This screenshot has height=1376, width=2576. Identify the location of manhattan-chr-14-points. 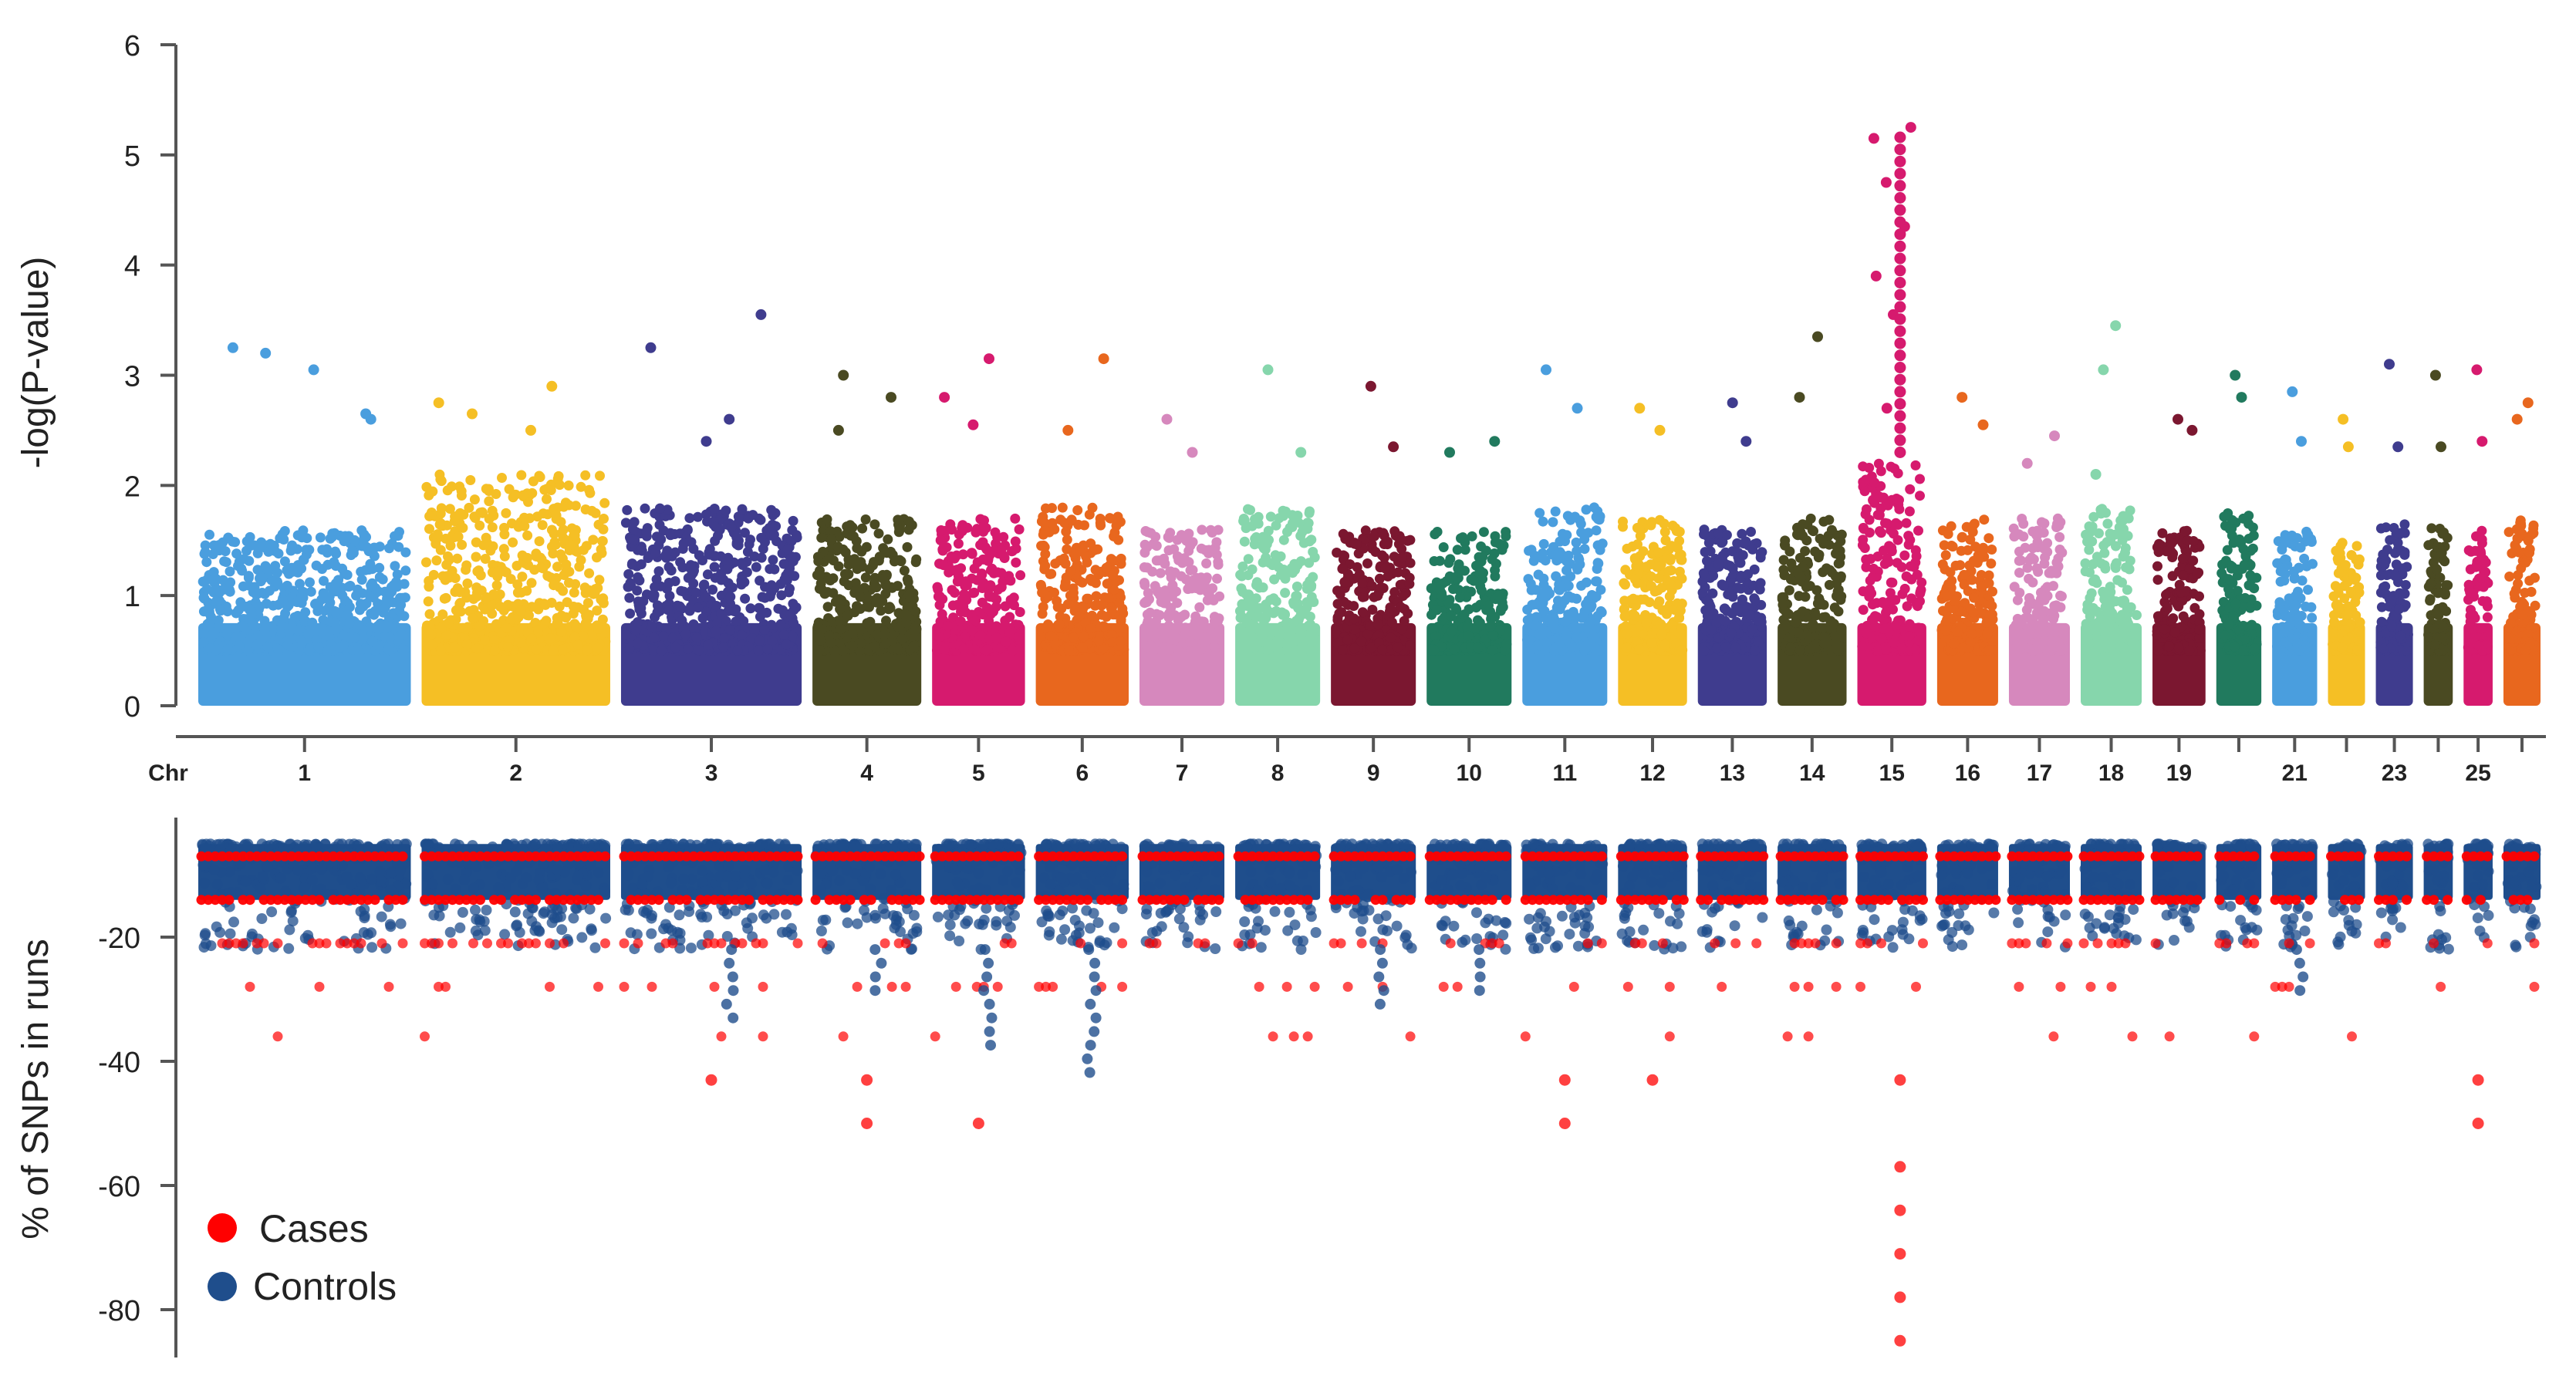
(1812, 519).